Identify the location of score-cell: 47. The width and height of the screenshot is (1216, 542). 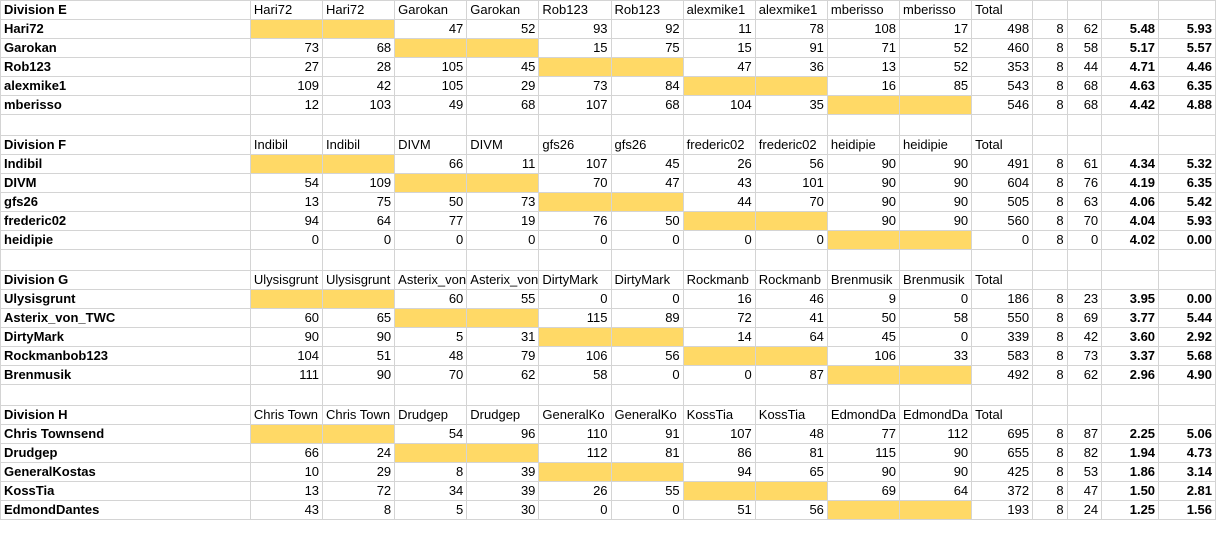
(647, 183).